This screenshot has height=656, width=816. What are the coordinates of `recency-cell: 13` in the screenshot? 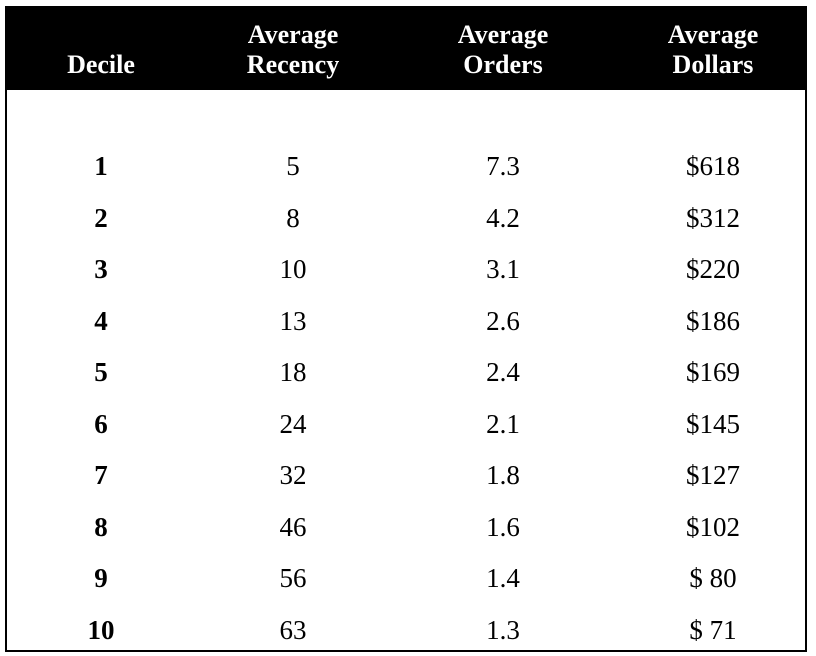 It's located at (293, 320).